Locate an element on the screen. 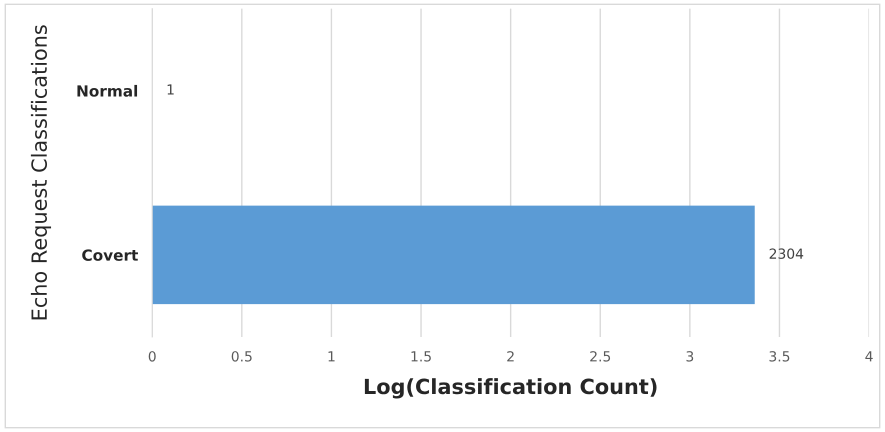 Image resolution: width=885 pixels, height=432 pixels. y-tick-label: Normal is located at coordinates (107, 90).